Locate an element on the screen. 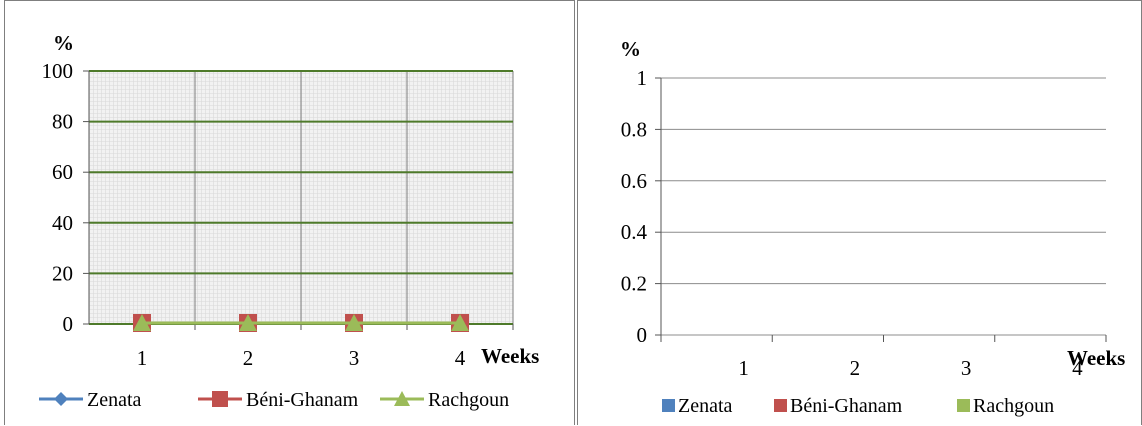  y-tick-label: 0.2 is located at coordinates (634, 284).